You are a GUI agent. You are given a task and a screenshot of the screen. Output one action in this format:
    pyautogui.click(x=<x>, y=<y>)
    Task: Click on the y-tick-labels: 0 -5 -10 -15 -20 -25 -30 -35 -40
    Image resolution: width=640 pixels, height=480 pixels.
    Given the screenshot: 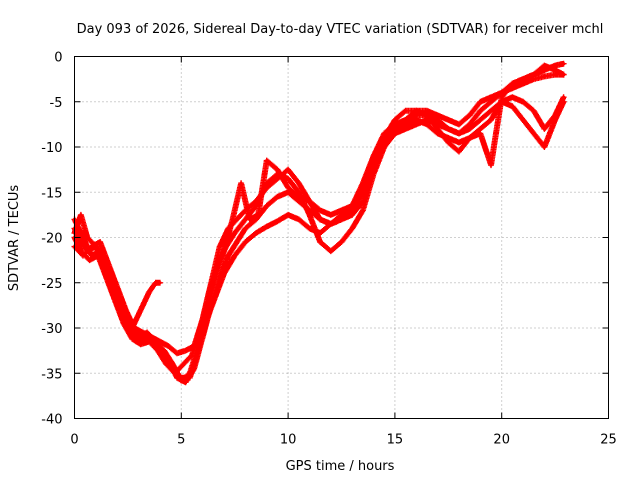 What is the action you would take?
    pyautogui.click(x=51, y=239)
    